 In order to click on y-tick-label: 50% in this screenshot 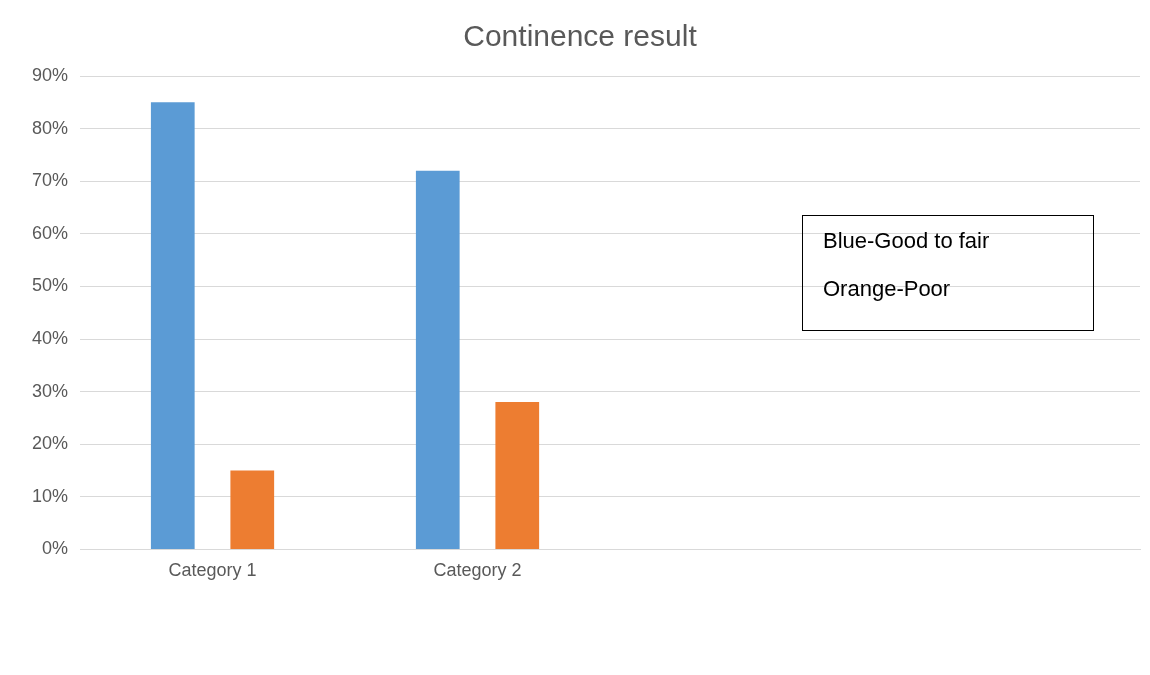, I will do `click(50, 285)`.